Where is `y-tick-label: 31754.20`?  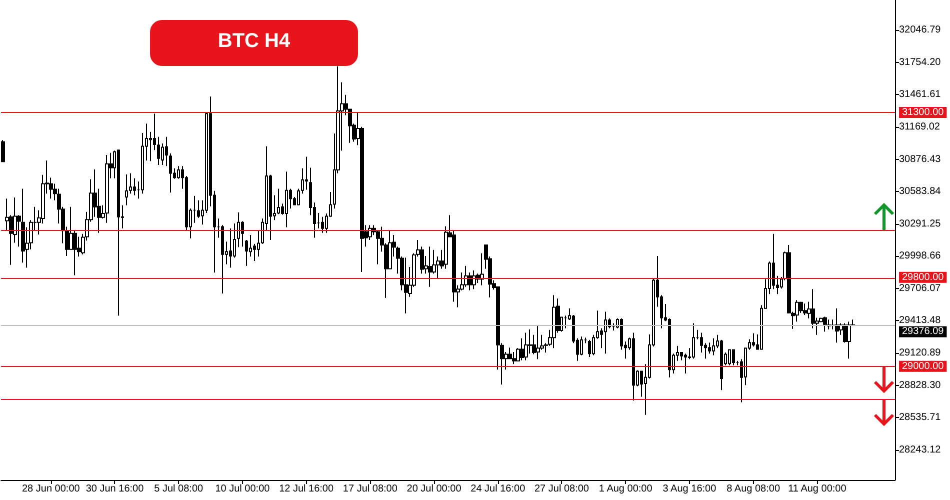 y-tick-label: 31754.20 is located at coordinates (920, 62).